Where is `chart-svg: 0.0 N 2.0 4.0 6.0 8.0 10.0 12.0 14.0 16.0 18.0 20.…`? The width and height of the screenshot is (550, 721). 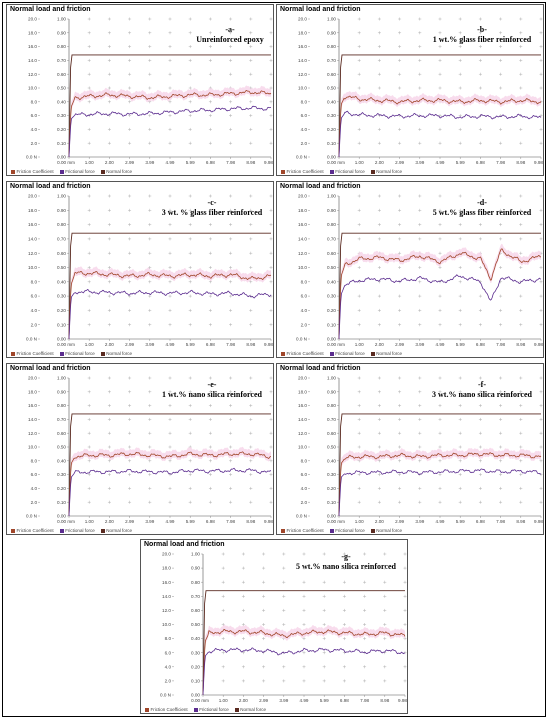
chart-svg: 0.0 N 2.0 4.0 6.0 8.0 10.0 12.0 14.0 16.0 18.0 20.… is located at coordinates (419, 91).